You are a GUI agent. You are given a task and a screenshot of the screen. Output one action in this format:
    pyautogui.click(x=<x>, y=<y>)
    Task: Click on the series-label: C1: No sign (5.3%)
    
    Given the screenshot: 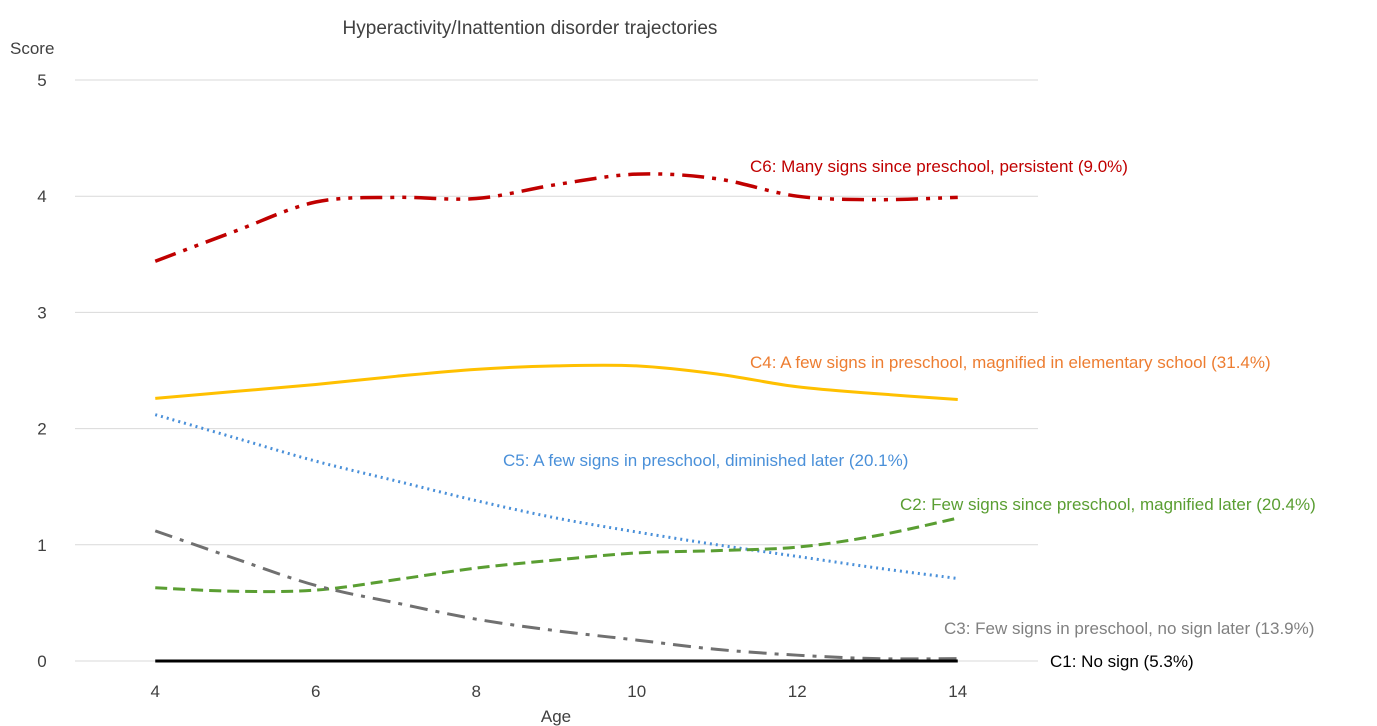 What is the action you would take?
    pyautogui.click(x=1122, y=661)
    